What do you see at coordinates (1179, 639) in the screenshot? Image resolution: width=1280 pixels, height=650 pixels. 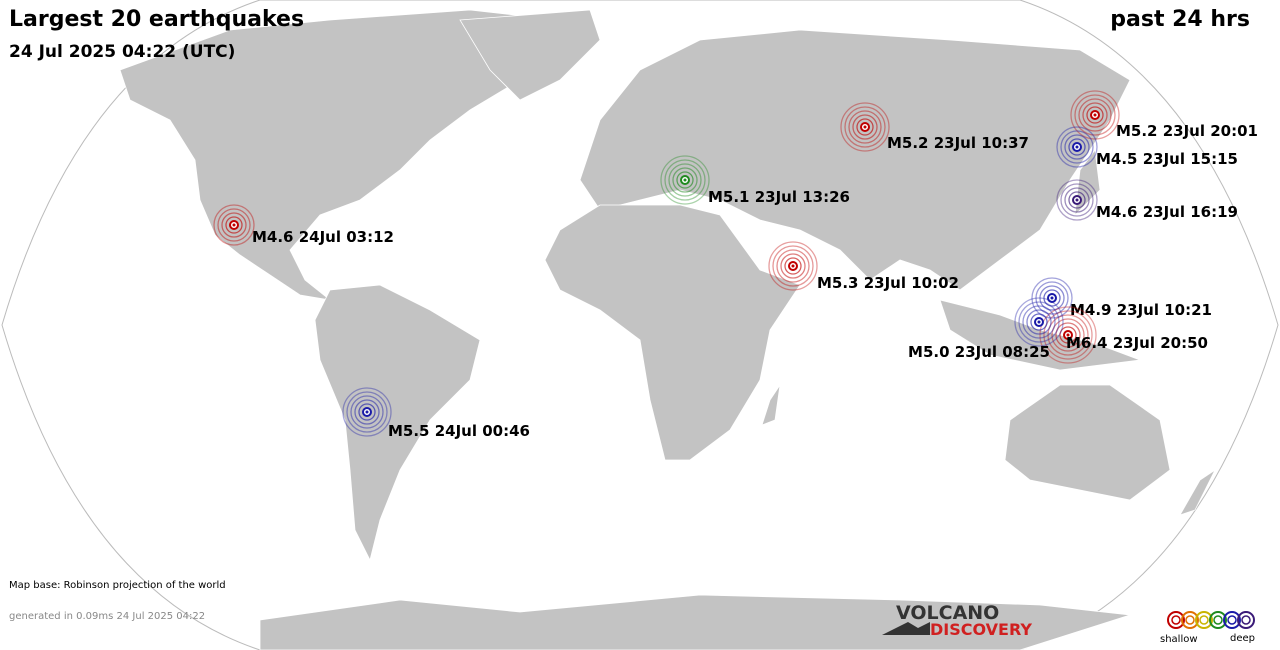 I see `legend-shallow: shallow` at bounding box center [1179, 639].